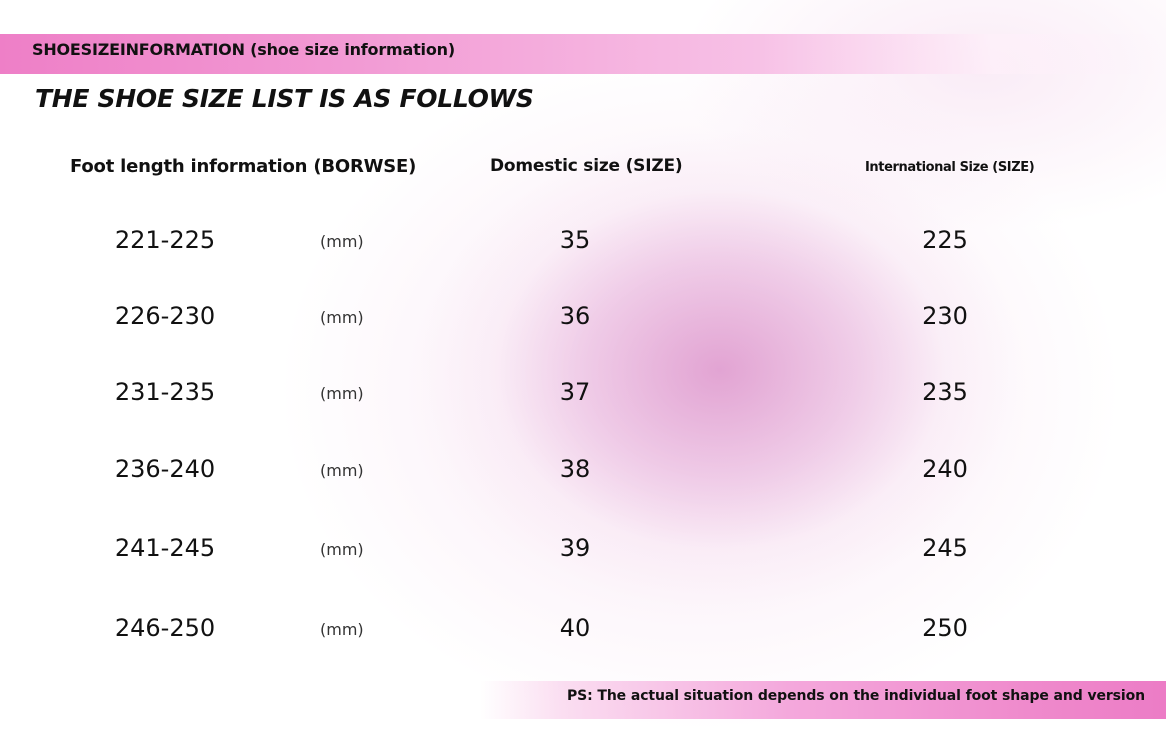  Describe the element at coordinates (165, 392) in the screenshot. I see `foot-length-range: 231-235` at that location.